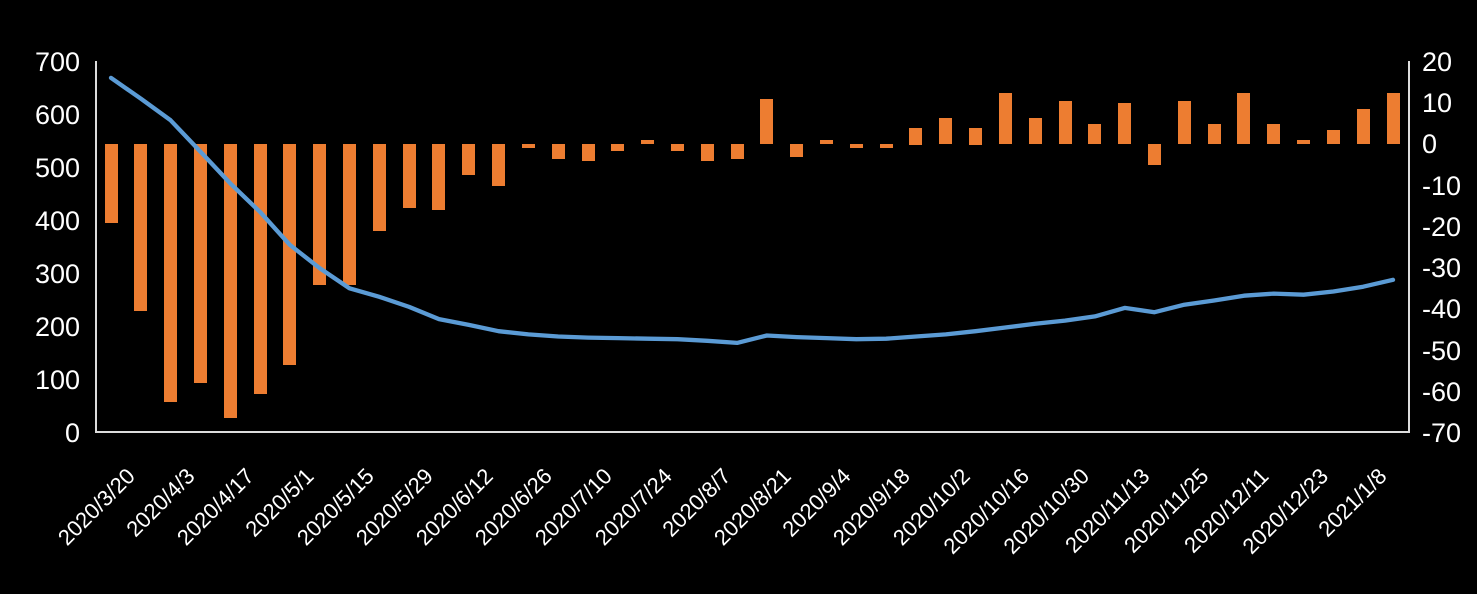  Describe the element at coordinates (96, 507) in the screenshot. I see `x-axis-tick-label: 2020/3/20` at that location.